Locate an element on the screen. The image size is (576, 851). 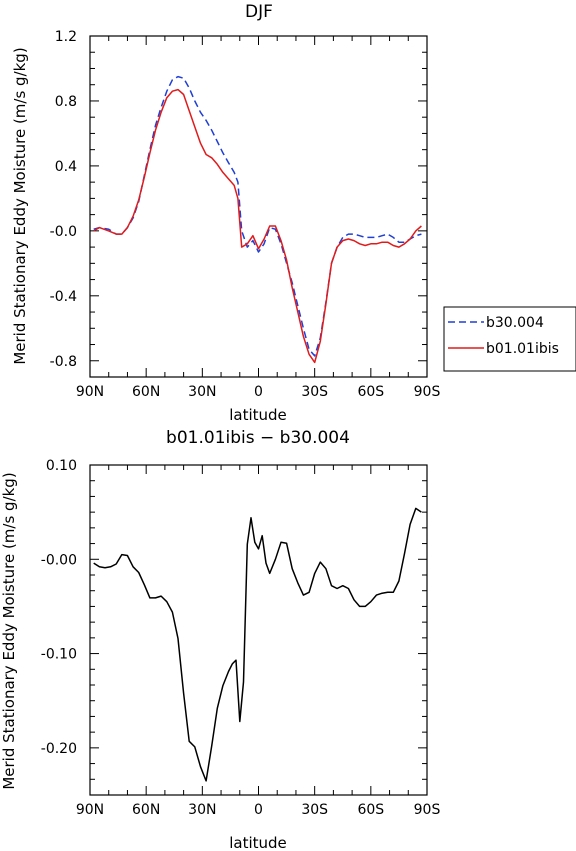
y-tick-label: 0.10 is located at coordinates (61, 466).